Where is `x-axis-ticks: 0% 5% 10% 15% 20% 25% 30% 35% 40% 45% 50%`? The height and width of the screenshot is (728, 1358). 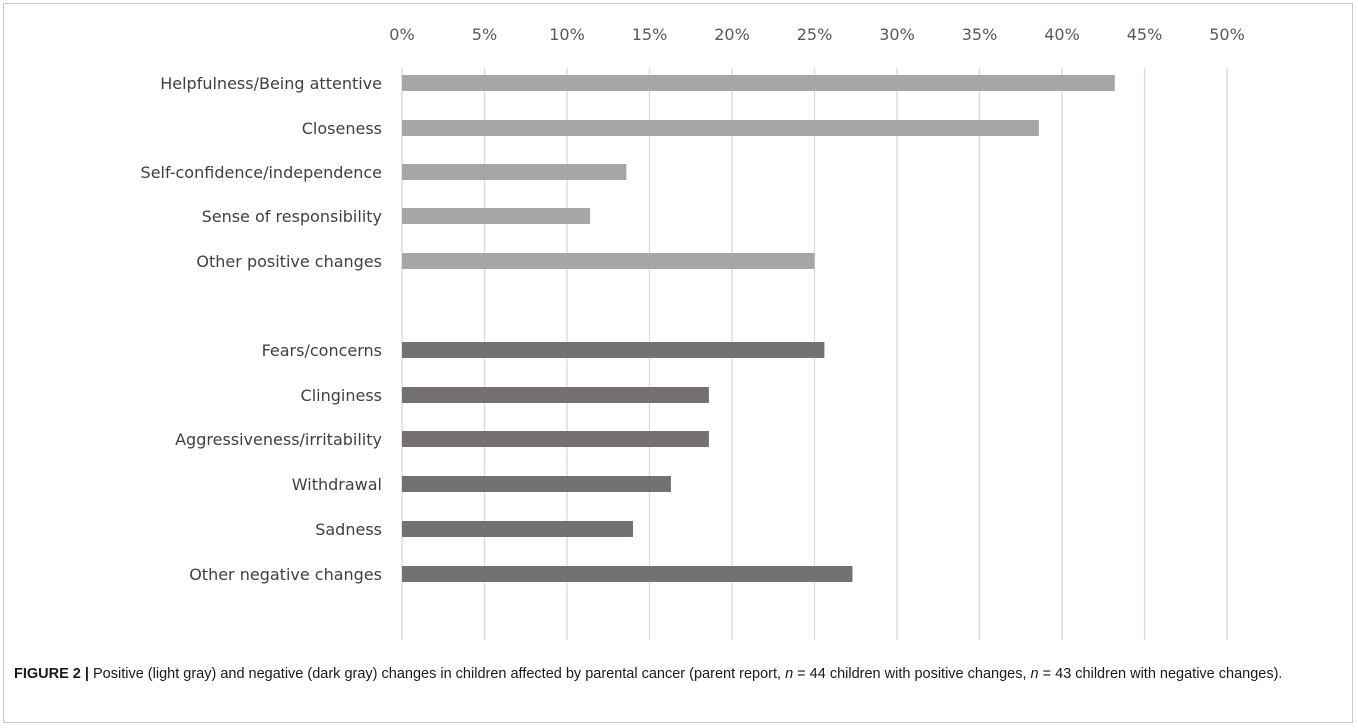 x-axis-ticks: 0% 5% 10% 15% 20% 25% 30% 35% 40% 45% 50% is located at coordinates (816, 34).